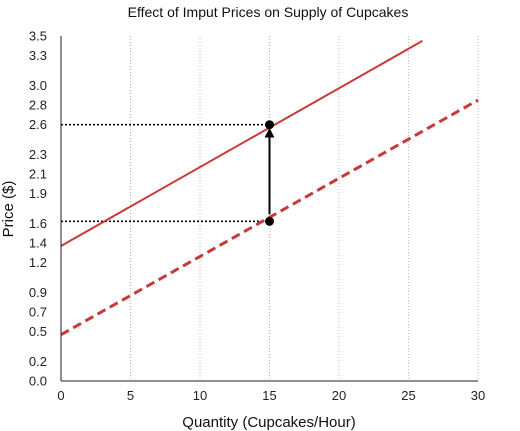 The height and width of the screenshot is (431, 520). Describe the element at coordinates (38, 154) in the screenshot. I see `y-tick-label-10: 2.3` at that location.